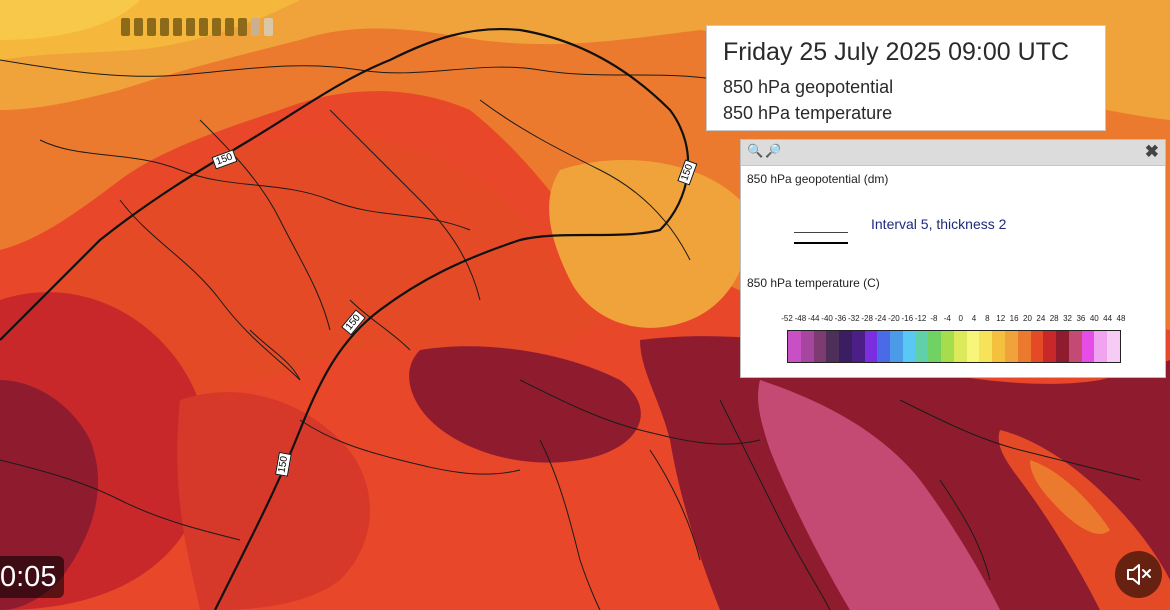  I want to click on scale-tick-label: -20, so click(894, 318).